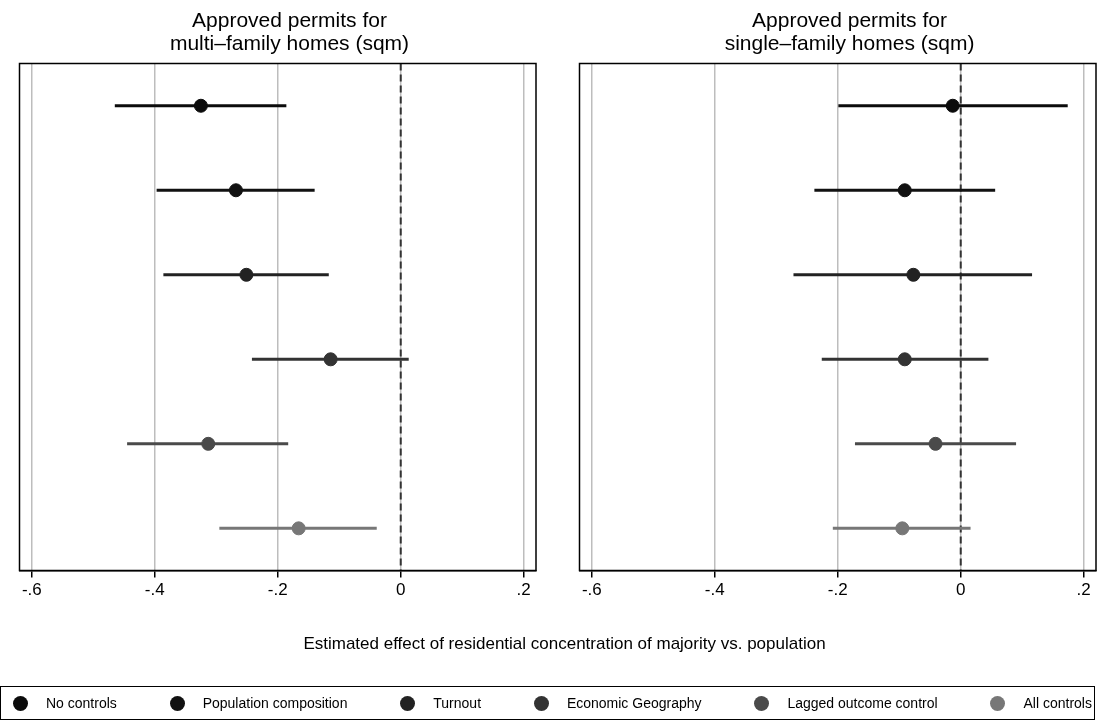 The image size is (1099, 722). I want to click on x-axis-title: Estimated effect of residential concentration of majority vs. population, so click(564, 644).